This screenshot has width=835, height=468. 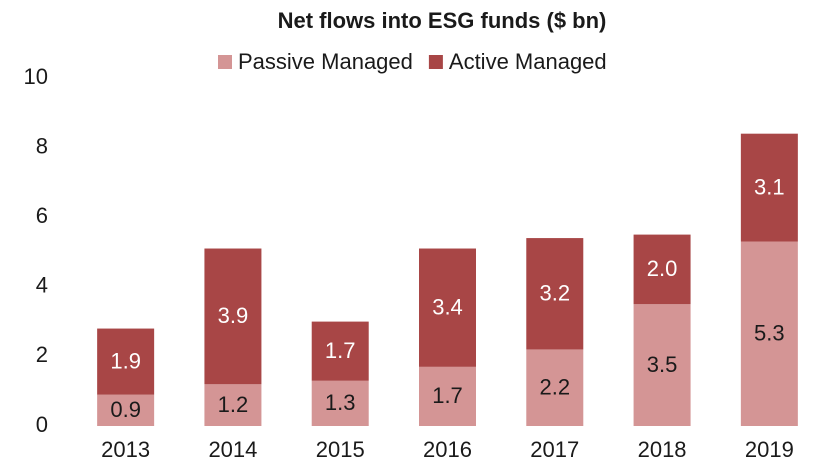 I want to click on data-label: 3.9, so click(x=233, y=315).